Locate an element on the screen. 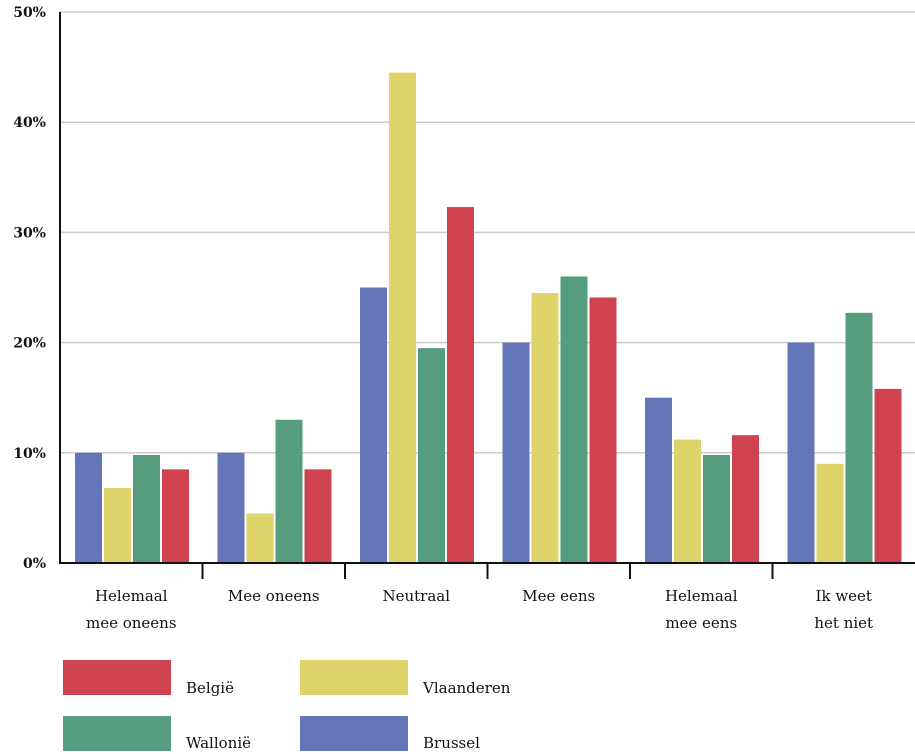 This screenshot has height=754, width=915. x-category-label-line: Ik weet is located at coordinates (844, 596).